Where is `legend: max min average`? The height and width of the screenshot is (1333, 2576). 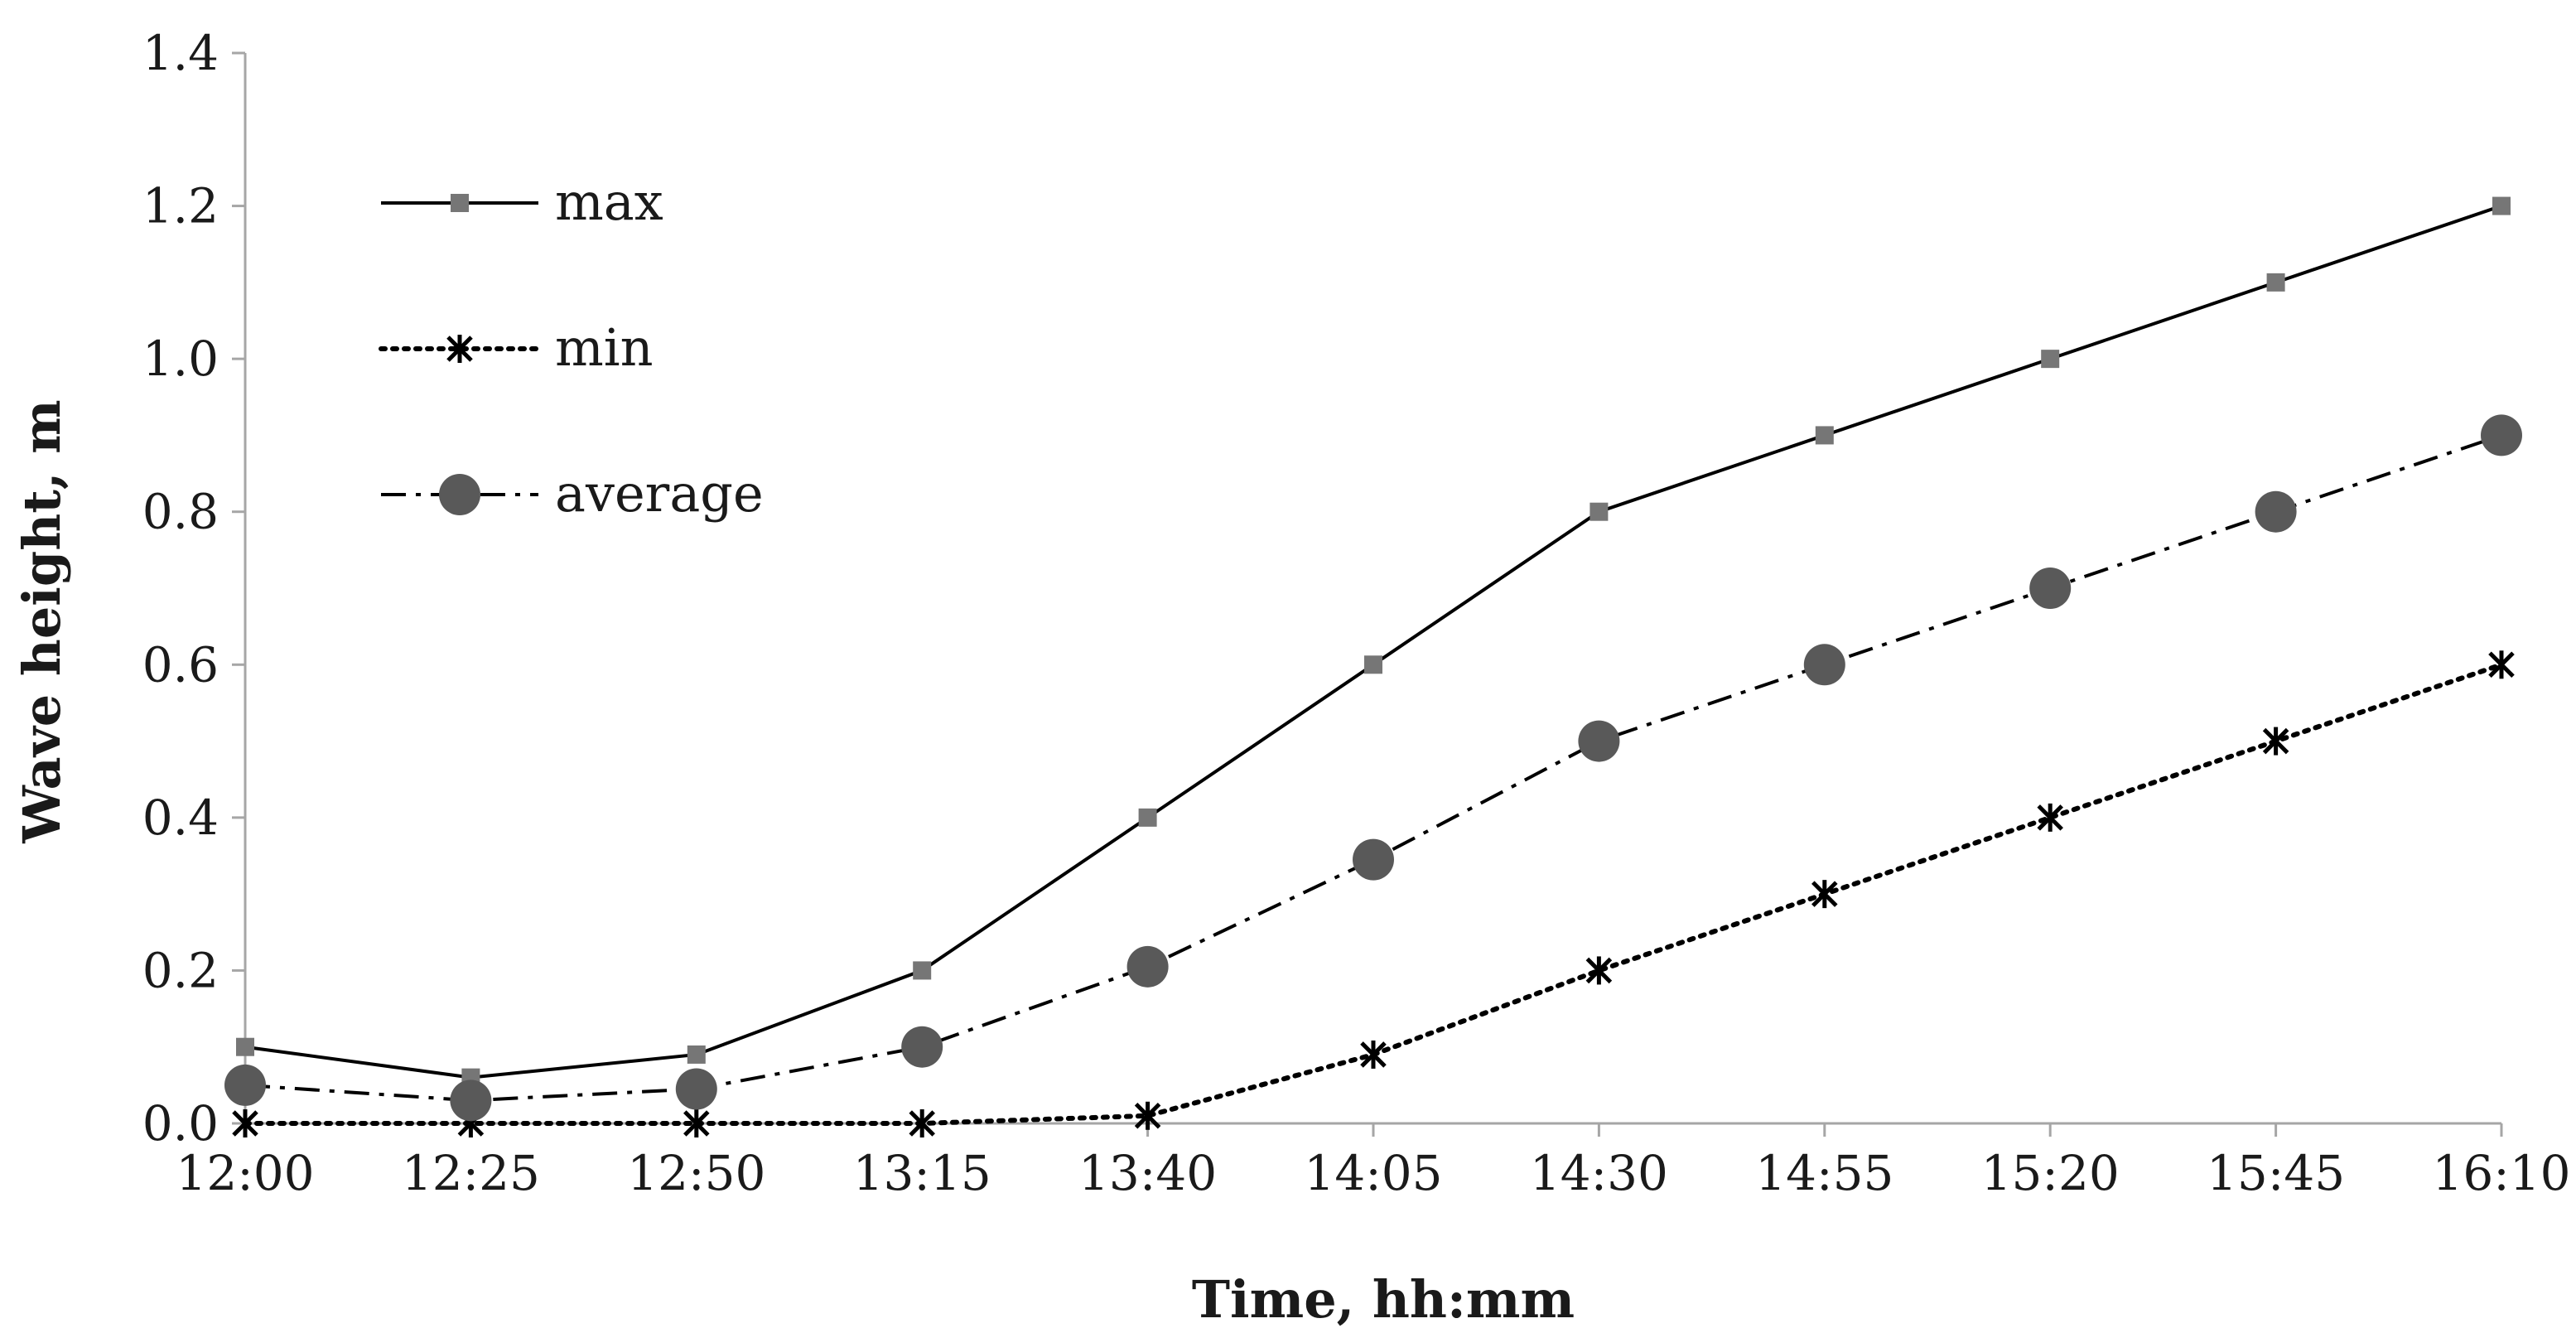 legend: max min average is located at coordinates (571, 347).